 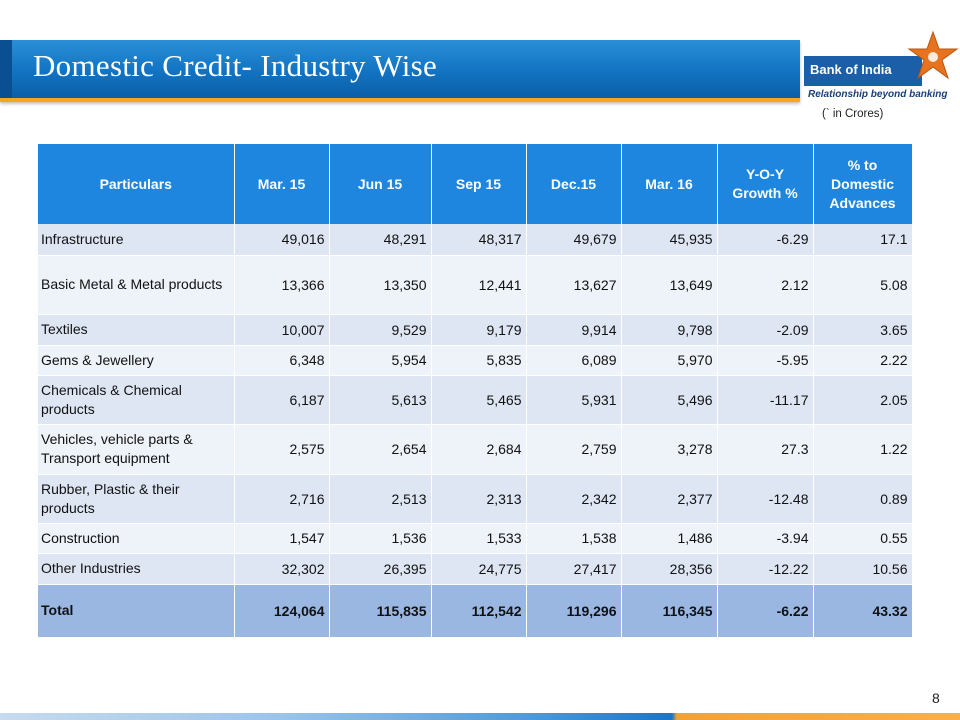 I want to click on table-cell: 1,547, so click(x=282, y=538).